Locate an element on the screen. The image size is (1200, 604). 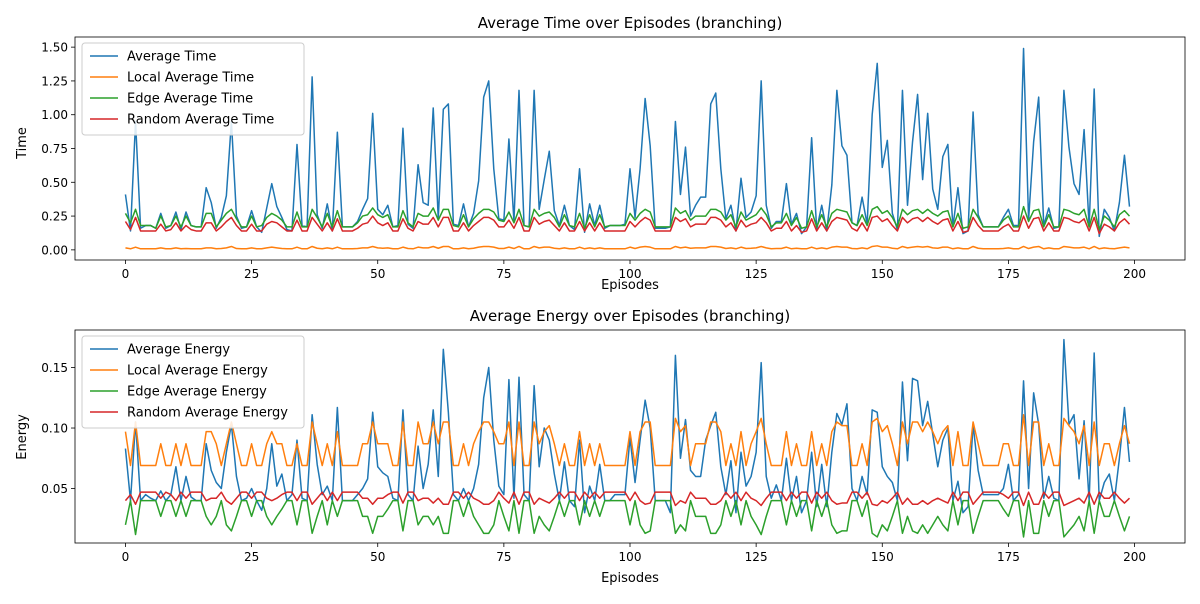
energy-x-axis-label: Episodes is located at coordinates (630, 578).